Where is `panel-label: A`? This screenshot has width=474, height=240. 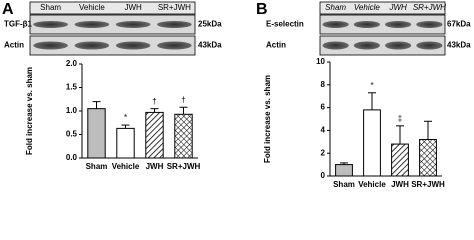
panel-label: A is located at coordinates (8, 9).